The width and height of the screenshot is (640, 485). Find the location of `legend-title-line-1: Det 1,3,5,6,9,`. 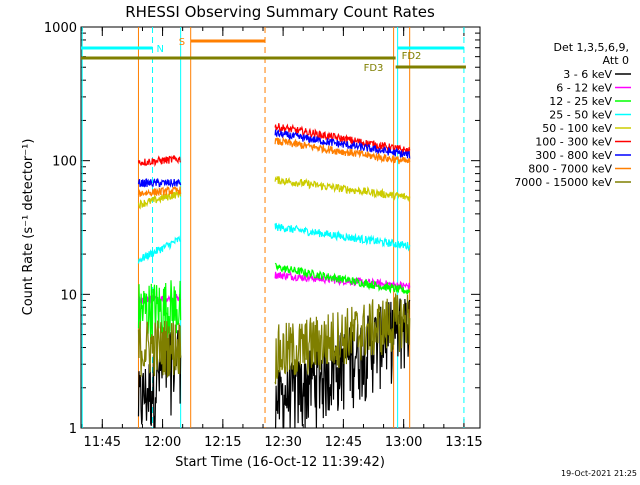

legend-title-line-1: Det 1,3,5,6,9, is located at coordinates (591, 47).